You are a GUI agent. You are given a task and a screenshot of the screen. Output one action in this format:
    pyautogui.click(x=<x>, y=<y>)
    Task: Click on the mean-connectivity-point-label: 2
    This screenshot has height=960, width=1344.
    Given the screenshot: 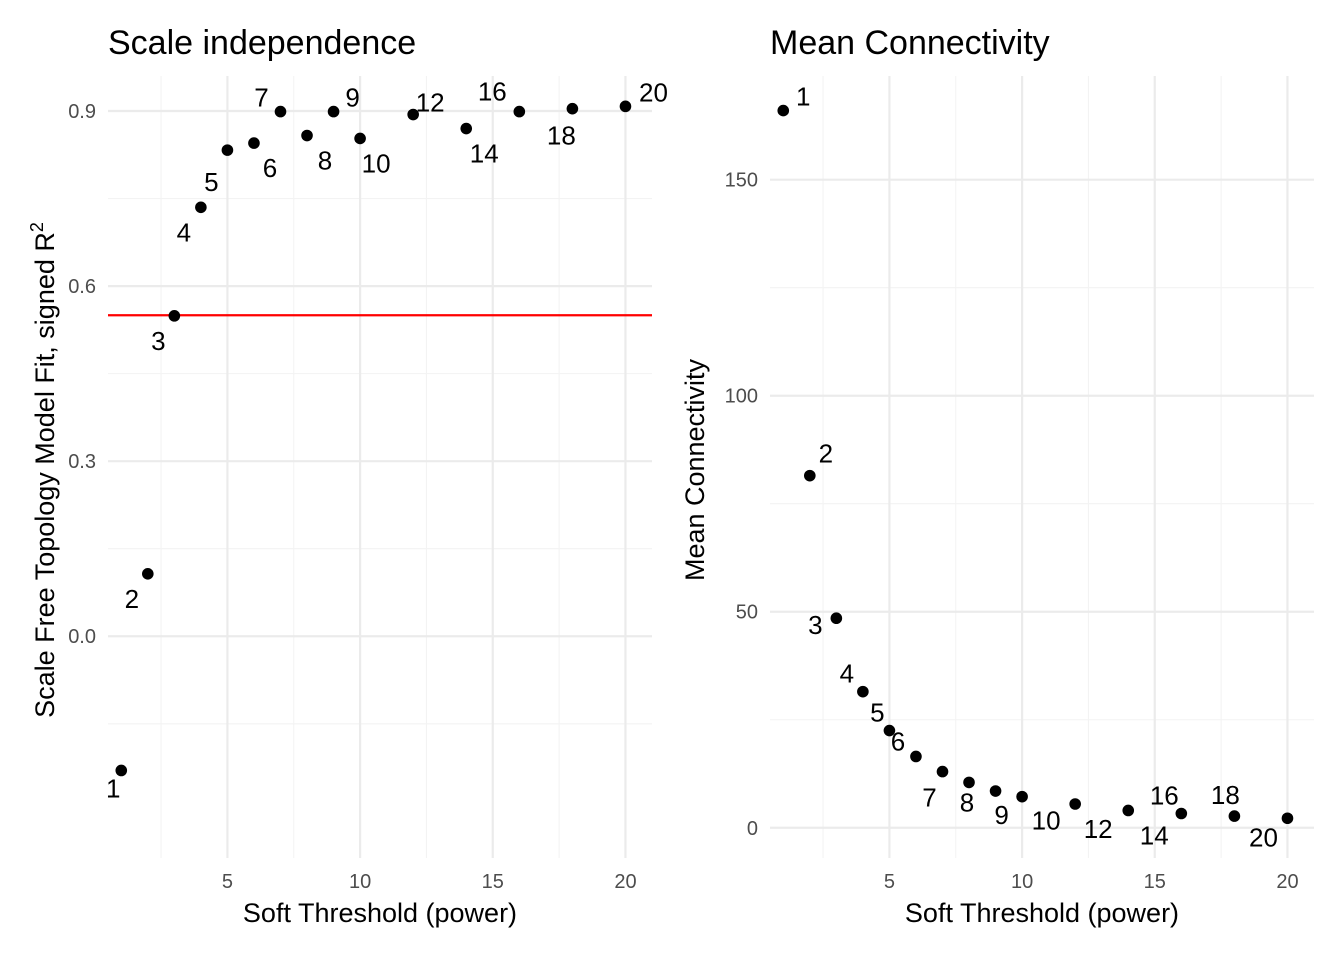 What is the action you would take?
    pyautogui.click(x=826, y=454)
    